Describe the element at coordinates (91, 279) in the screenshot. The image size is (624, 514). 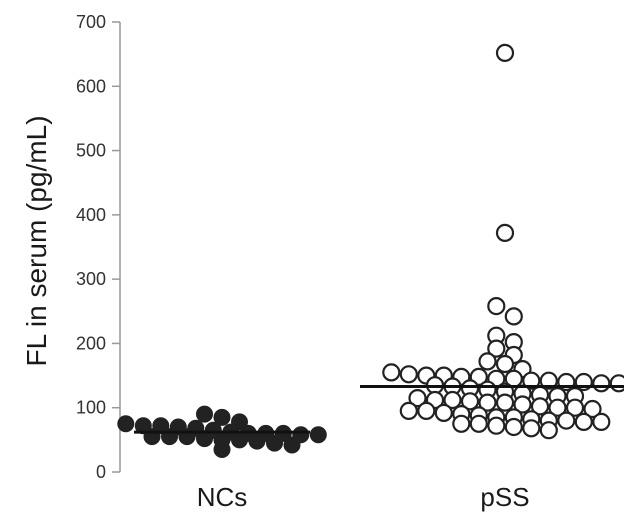
I see `y-tick-label: 300` at that location.